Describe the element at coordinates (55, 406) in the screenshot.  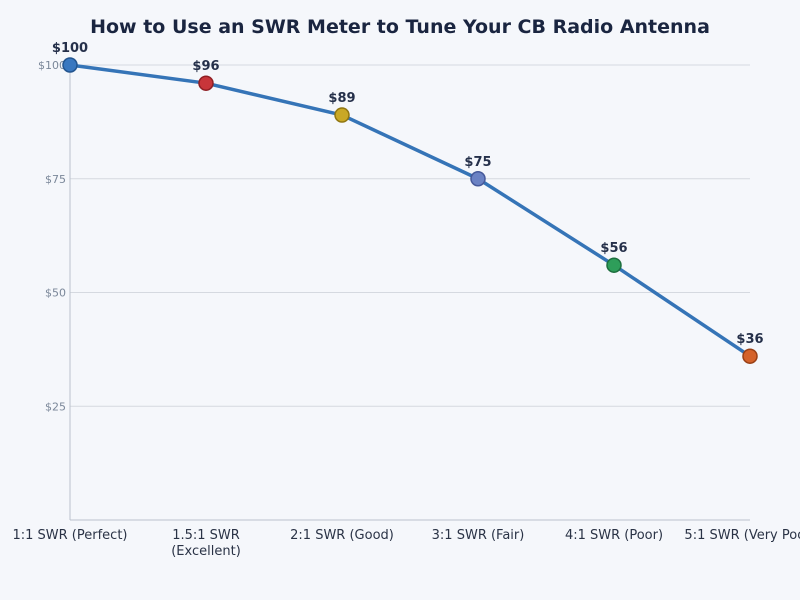
I see `y-tick-label: $25` at that location.